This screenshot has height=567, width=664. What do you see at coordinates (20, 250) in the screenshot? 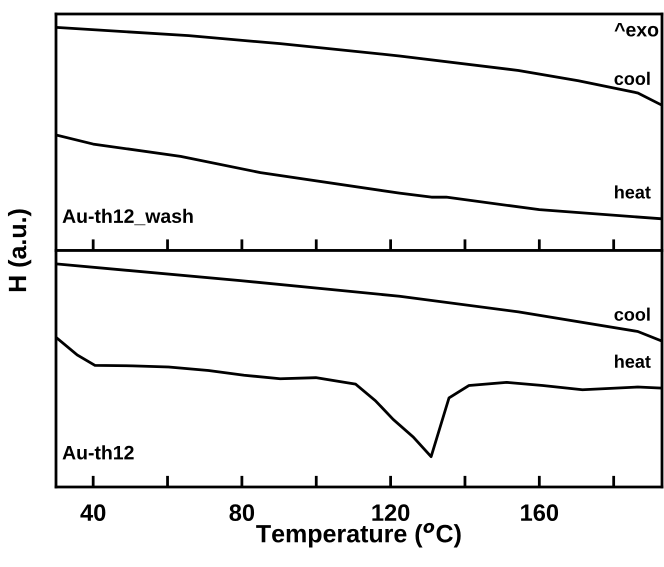
I see `y-axis-title: H (a.u.)` at bounding box center [20, 250].